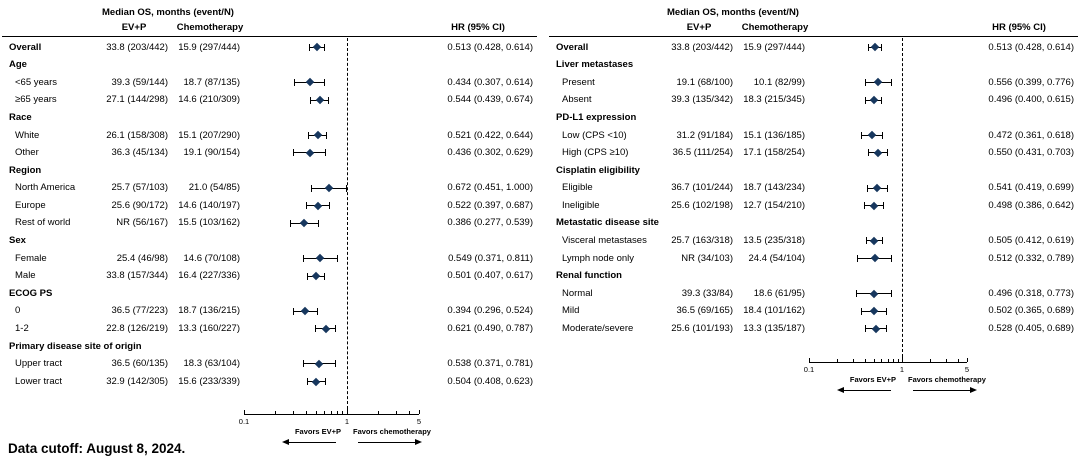  I want to click on chemotherapy-median-os-value: 15.1 (136/185), so click(774, 135).